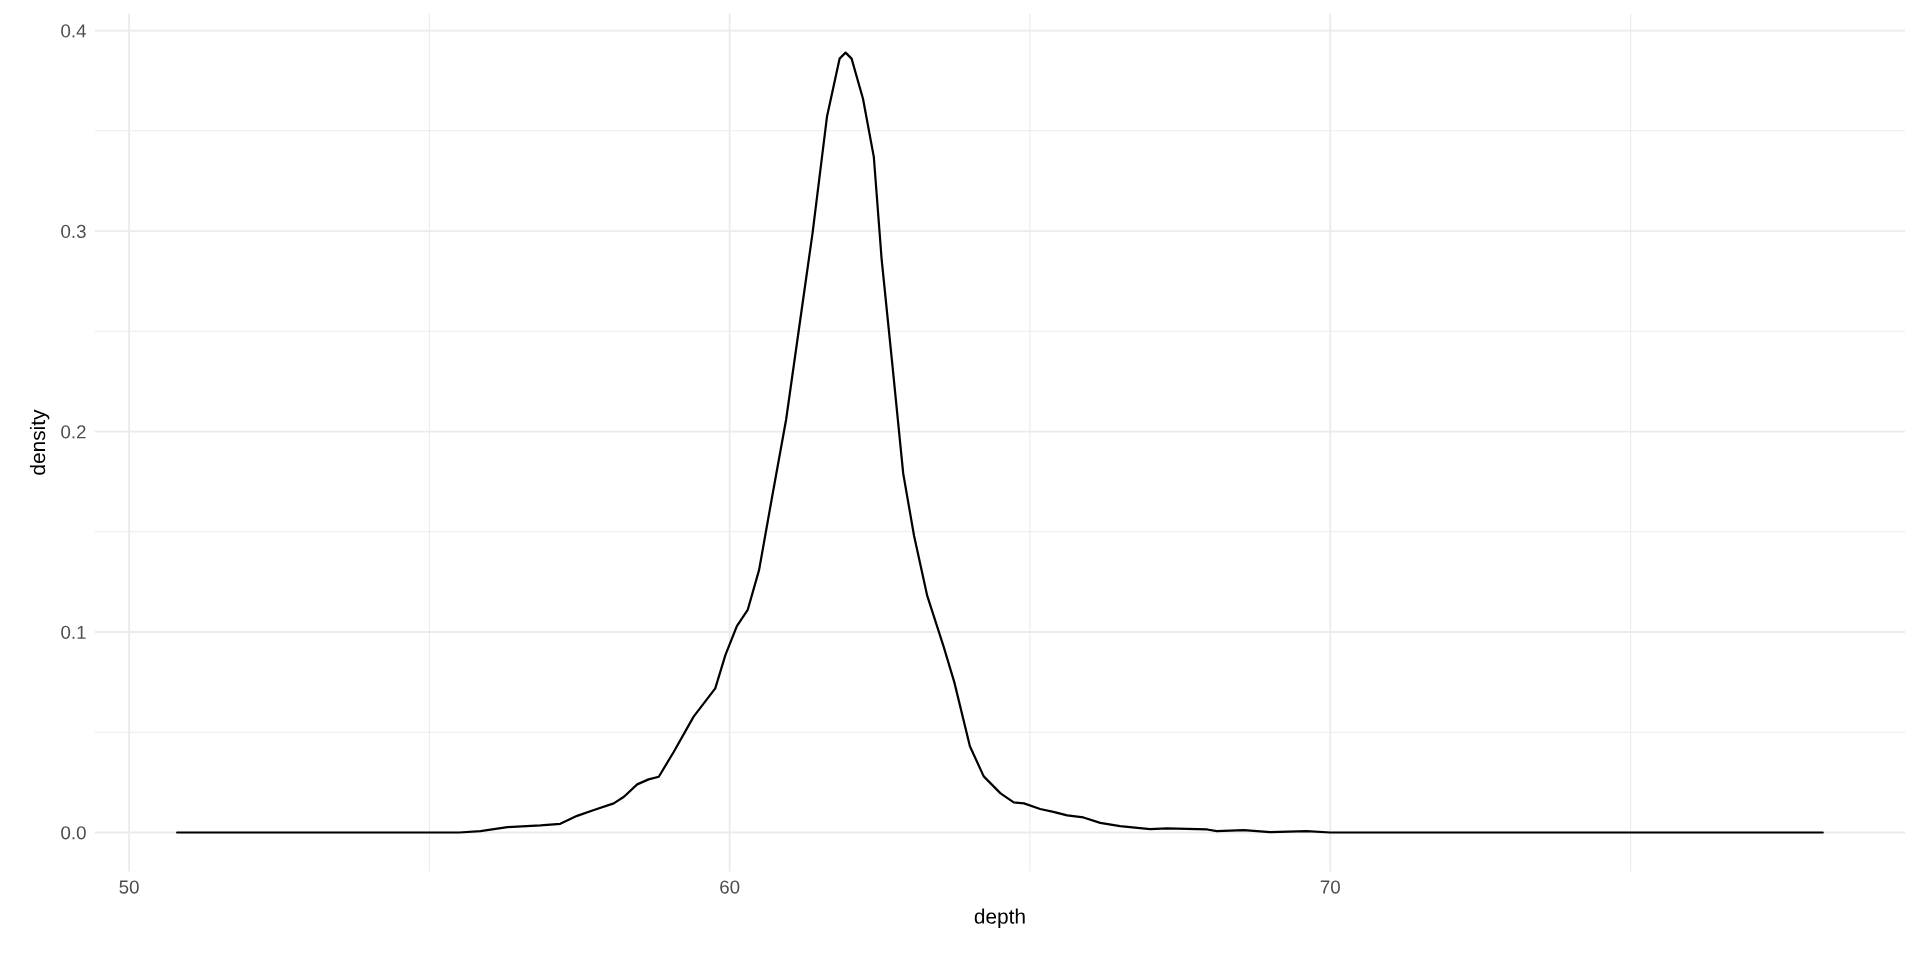  What do you see at coordinates (1330, 887) in the screenshot?
I see `x-tick-label: 70` at bounding box center [1330, 887].